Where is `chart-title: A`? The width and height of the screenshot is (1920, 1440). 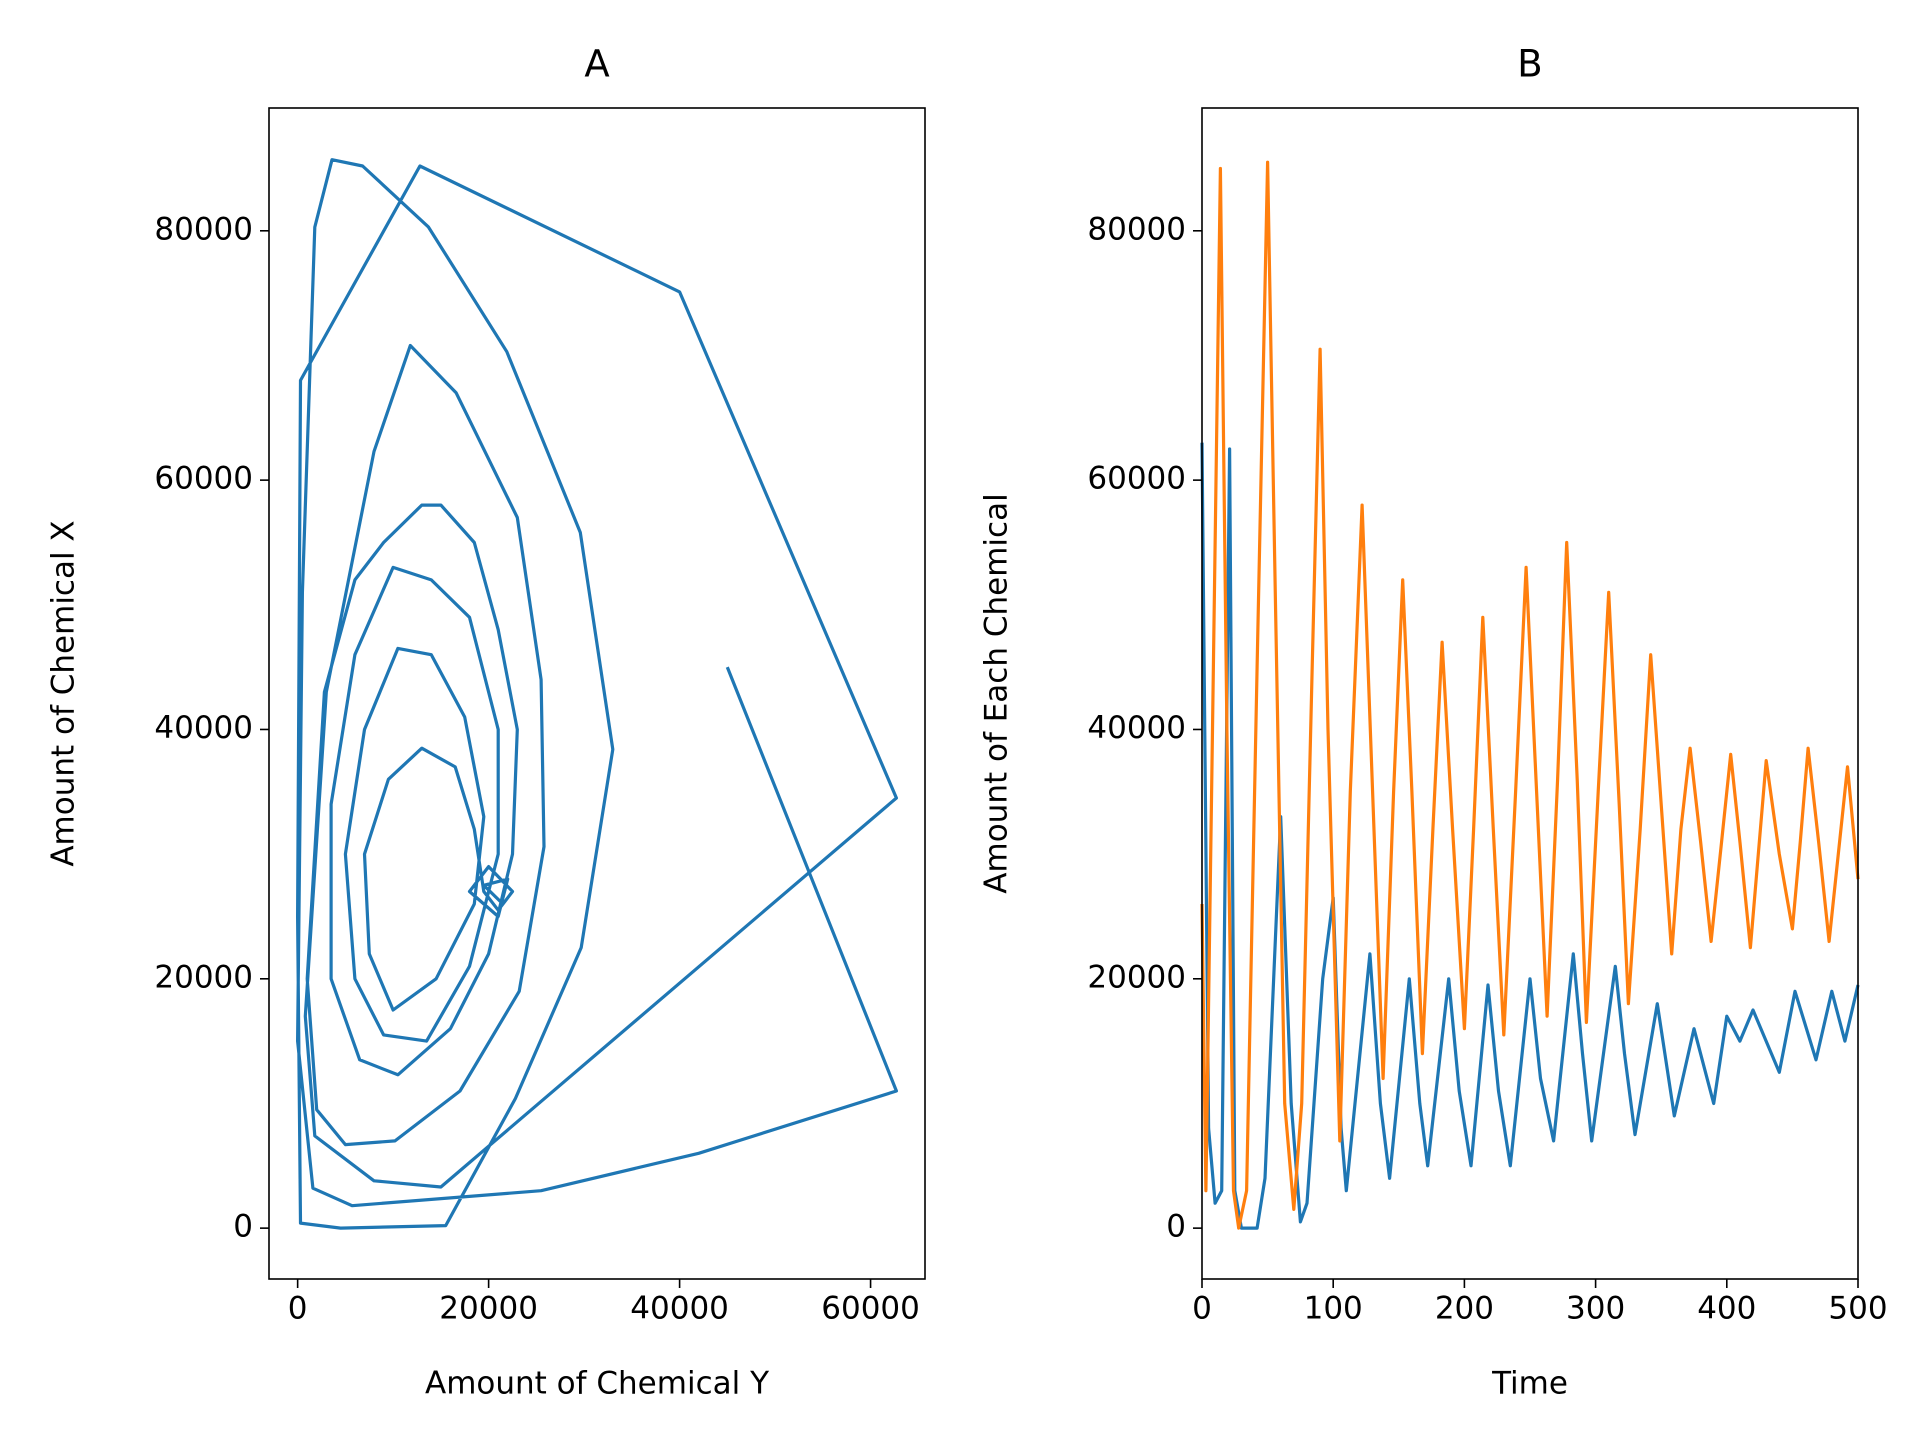
chart-title: A is located at coordinates (596, 64).